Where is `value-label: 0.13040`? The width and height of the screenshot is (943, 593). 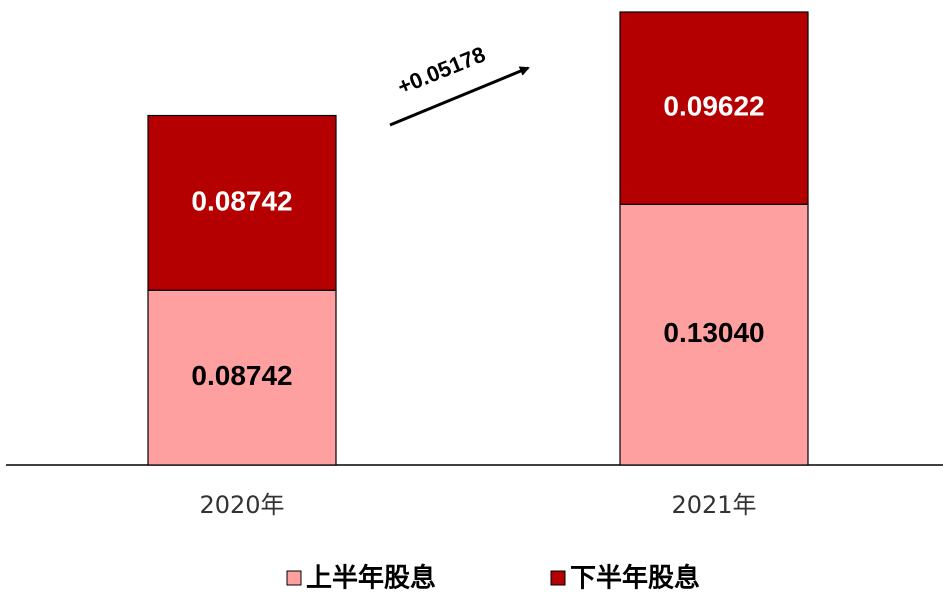
value-label: 0.13040 is located at coordinates (713, 332).